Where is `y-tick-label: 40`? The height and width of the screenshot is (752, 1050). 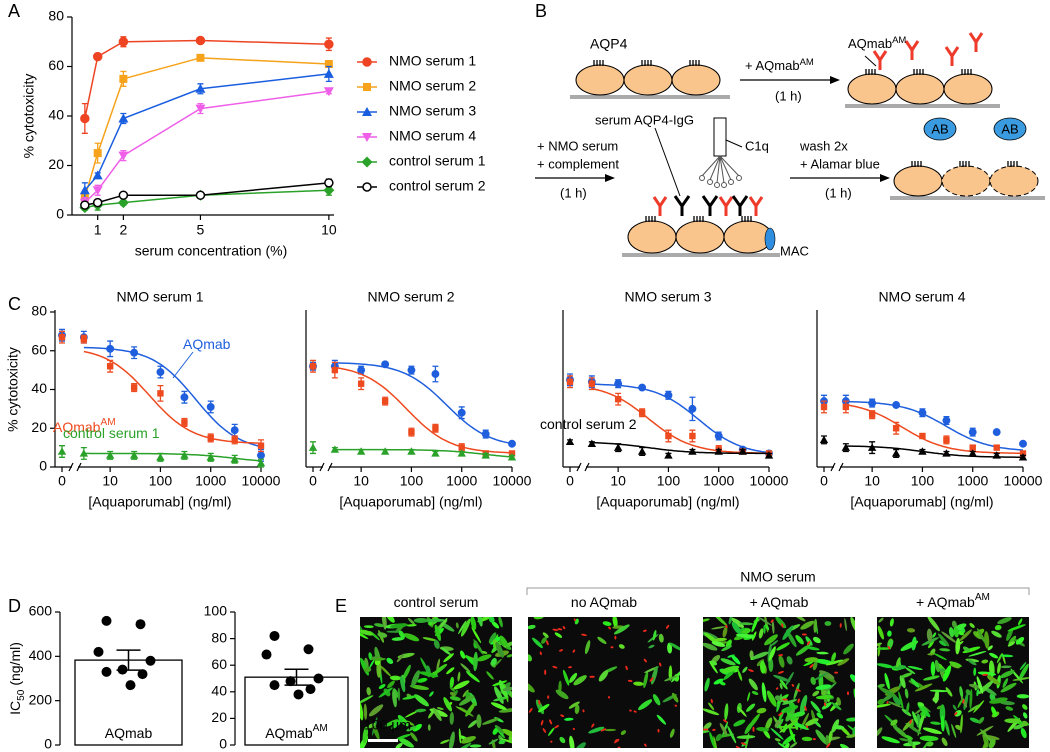
y-tick-label: 40 is located at coordinates (56, 115).